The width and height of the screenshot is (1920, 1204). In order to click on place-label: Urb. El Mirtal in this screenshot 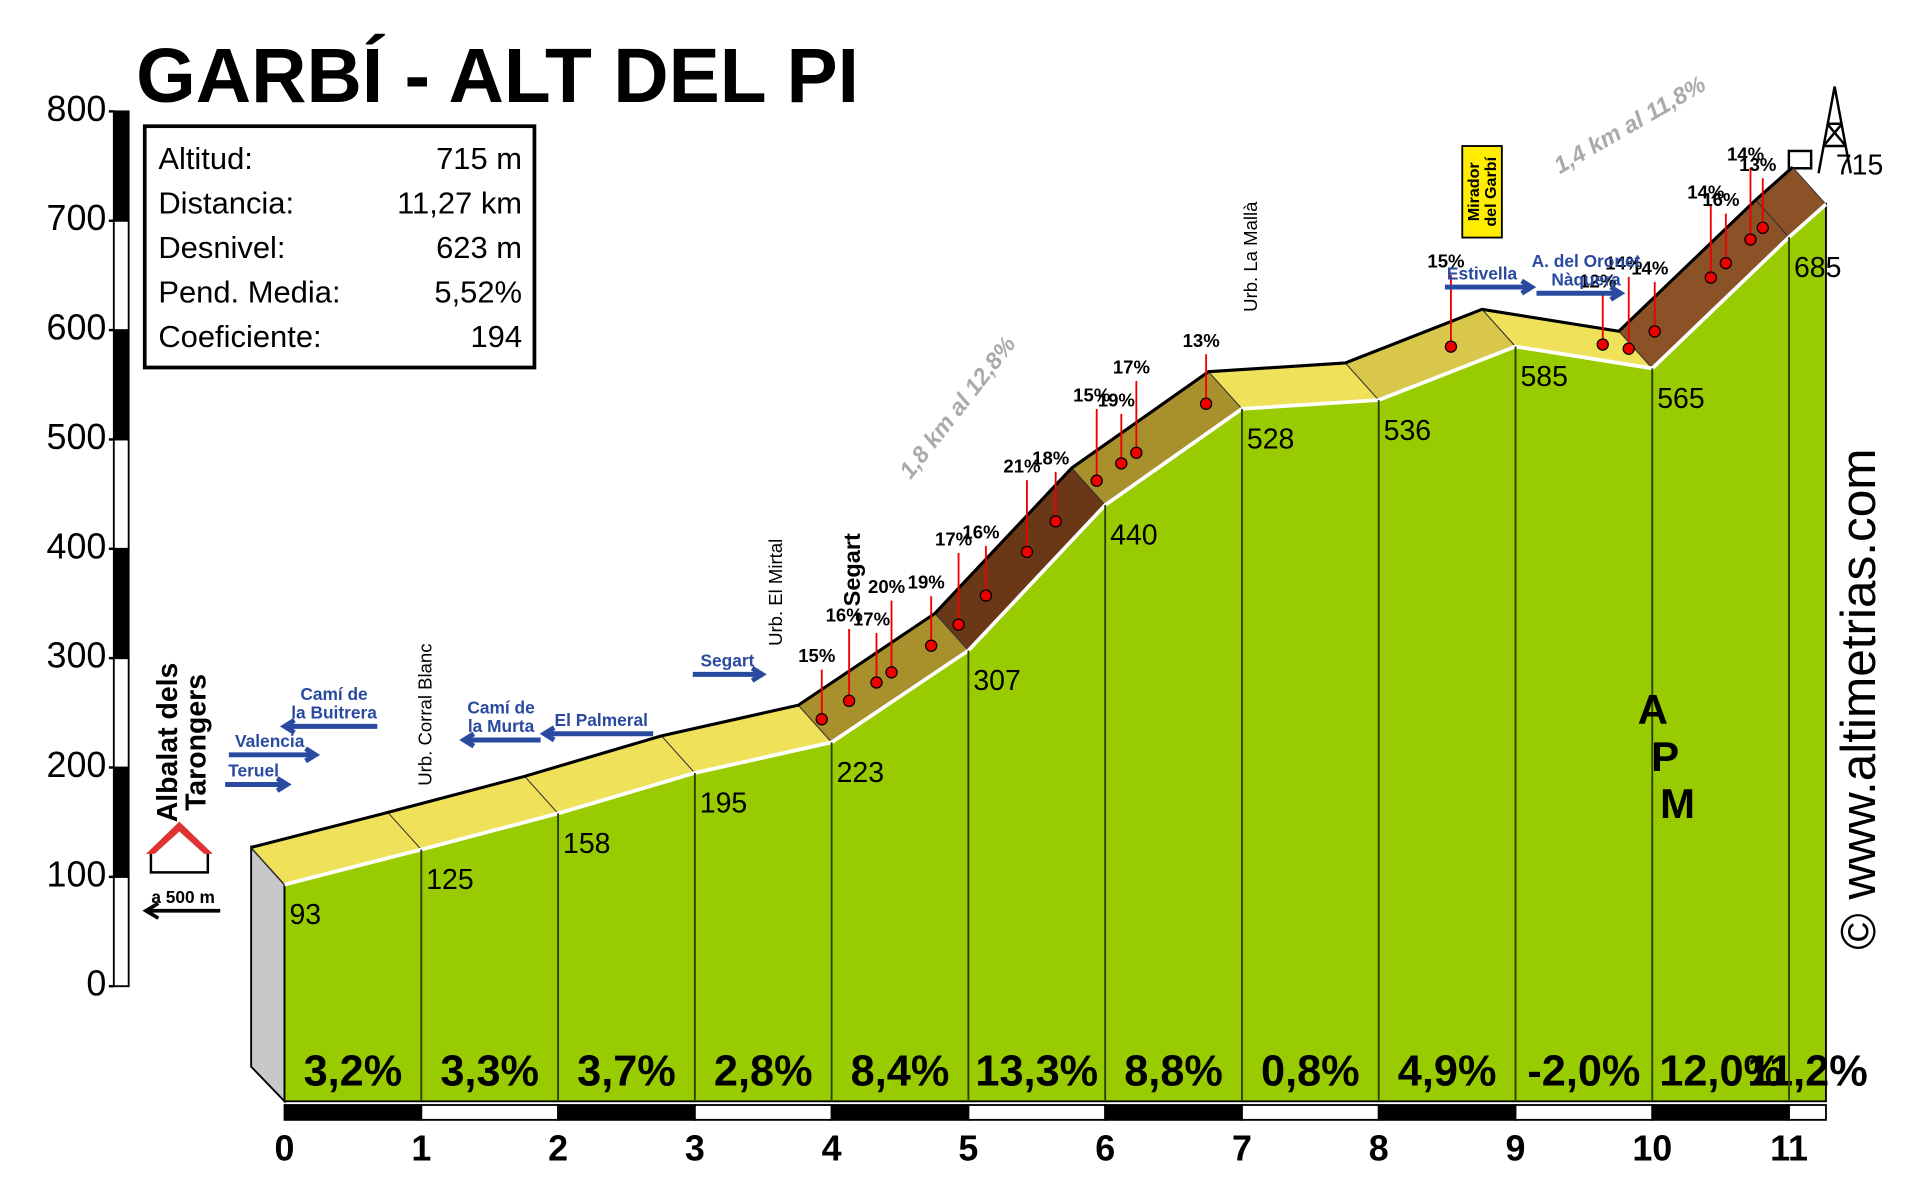, I will do `click(775, 592)`.